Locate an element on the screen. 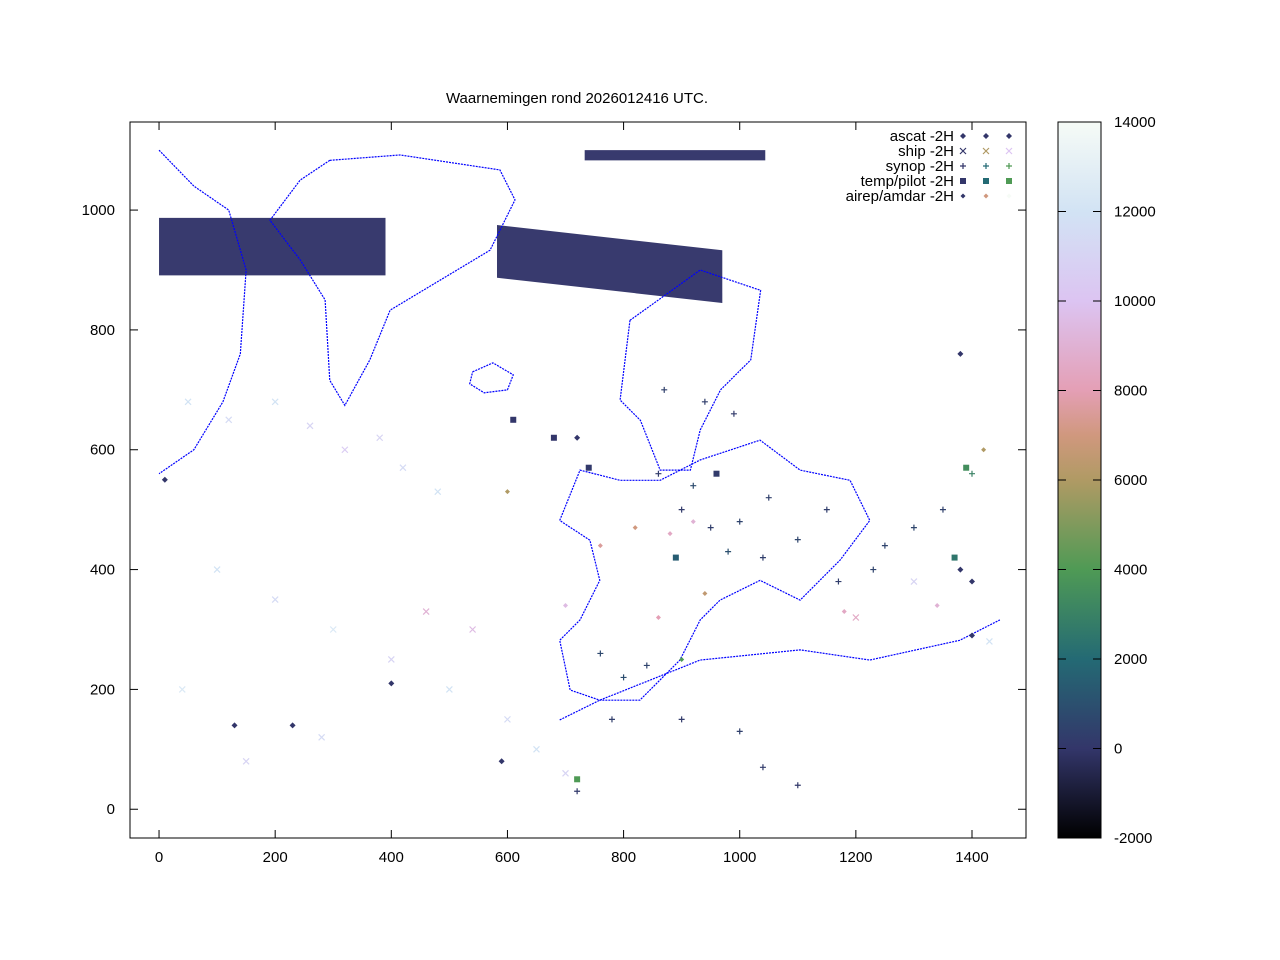 This screenshot has width=1280, height=960. legend-label: temp/pilot -2H is located at coordinates (907, 181).